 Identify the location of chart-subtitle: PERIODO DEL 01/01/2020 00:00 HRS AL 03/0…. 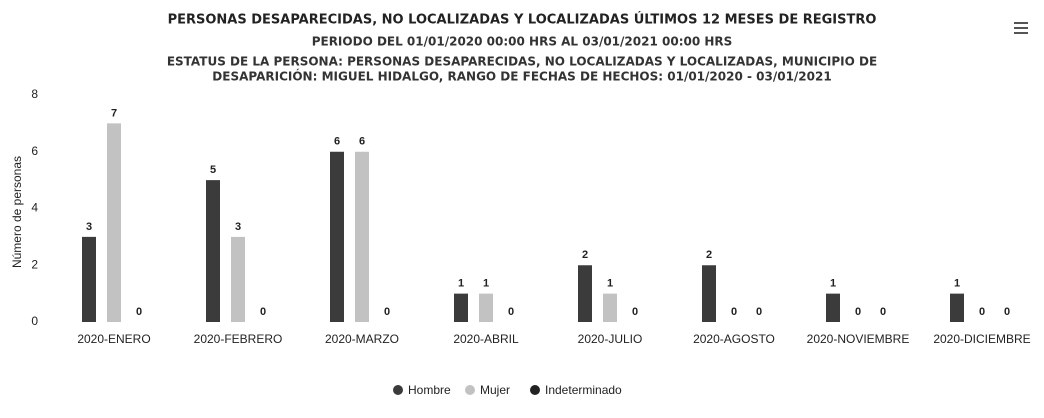
(522, 42).